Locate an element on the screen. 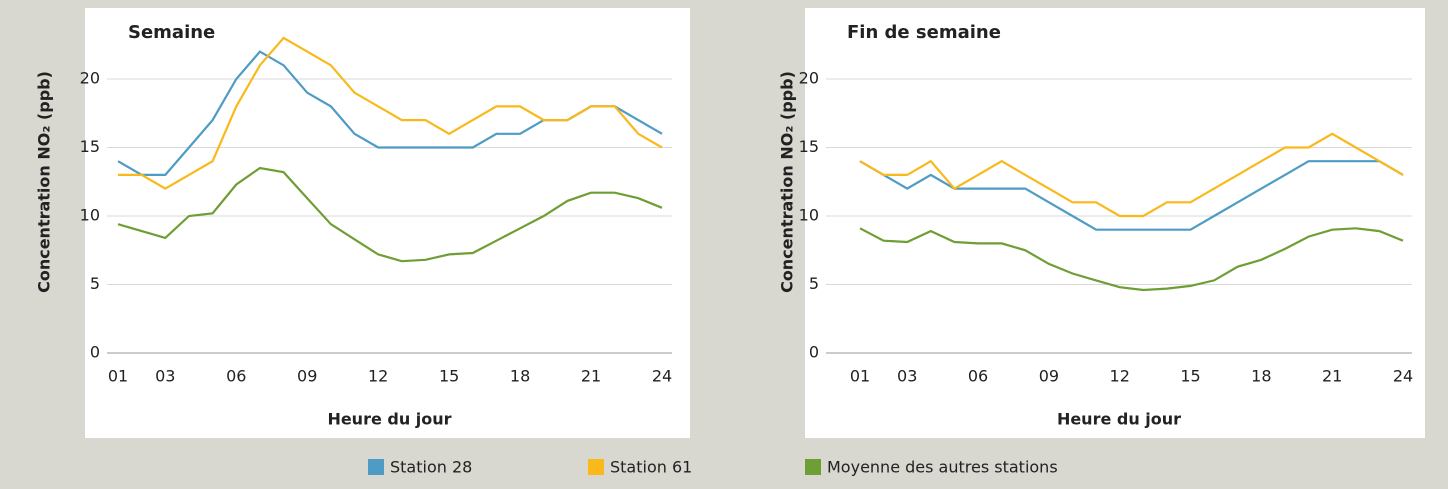 This screenshot has width=1448, height=489. legend-label: Moyenne des autres stations is located at coordinates (942, 467).